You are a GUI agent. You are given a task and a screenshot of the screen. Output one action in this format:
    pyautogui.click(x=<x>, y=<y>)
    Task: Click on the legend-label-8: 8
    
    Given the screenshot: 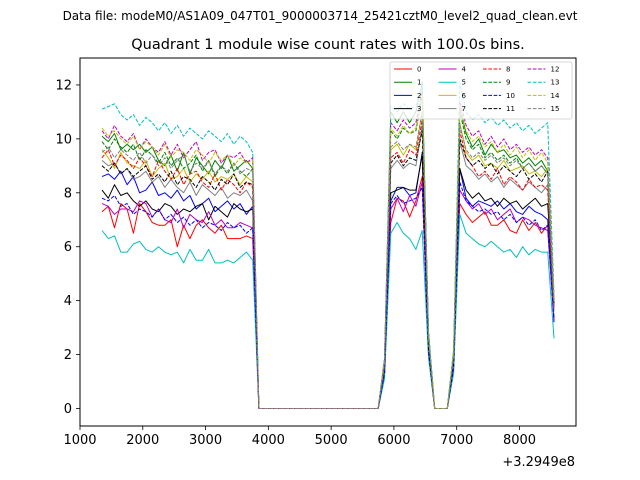 What is the action you would take?
    pyautogui.click(x=508, y=70)
    